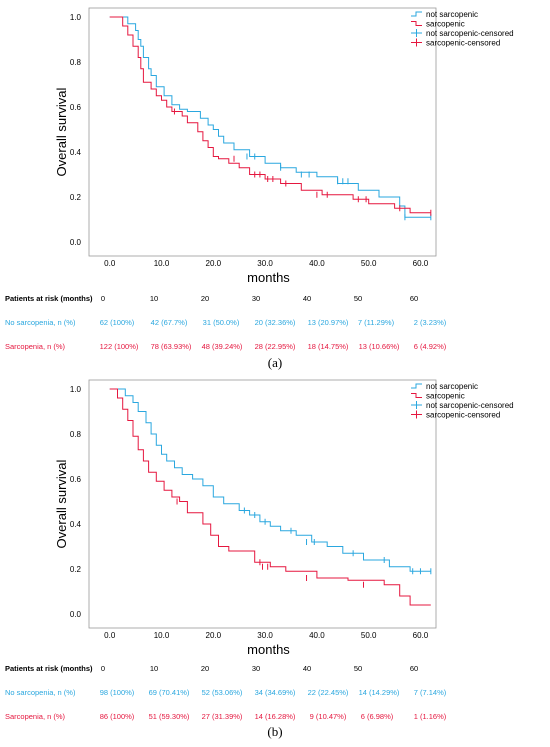 This screenshot has width=550, height=747. Describe the element at coordinates (275, 731) in the screenshot. I see `caption-b: (b)` at that location.